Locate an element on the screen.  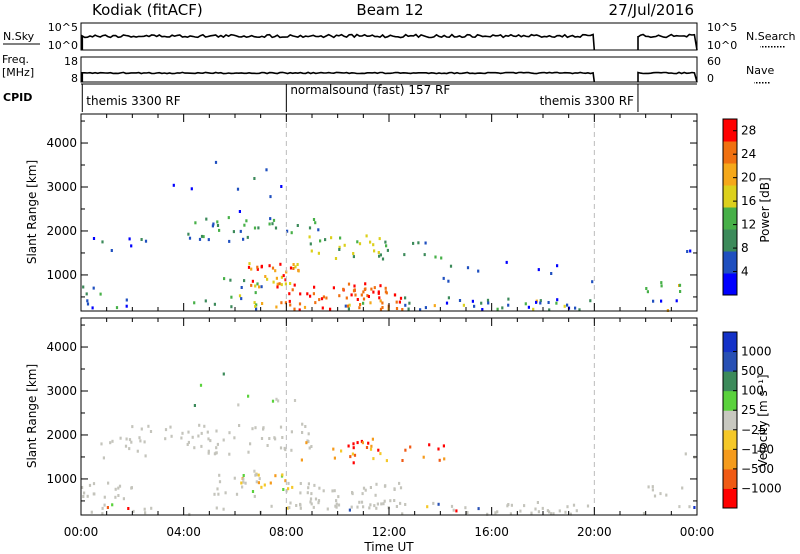
power-colorbar-label: Power [dB] is located at coordinates (765, 209).